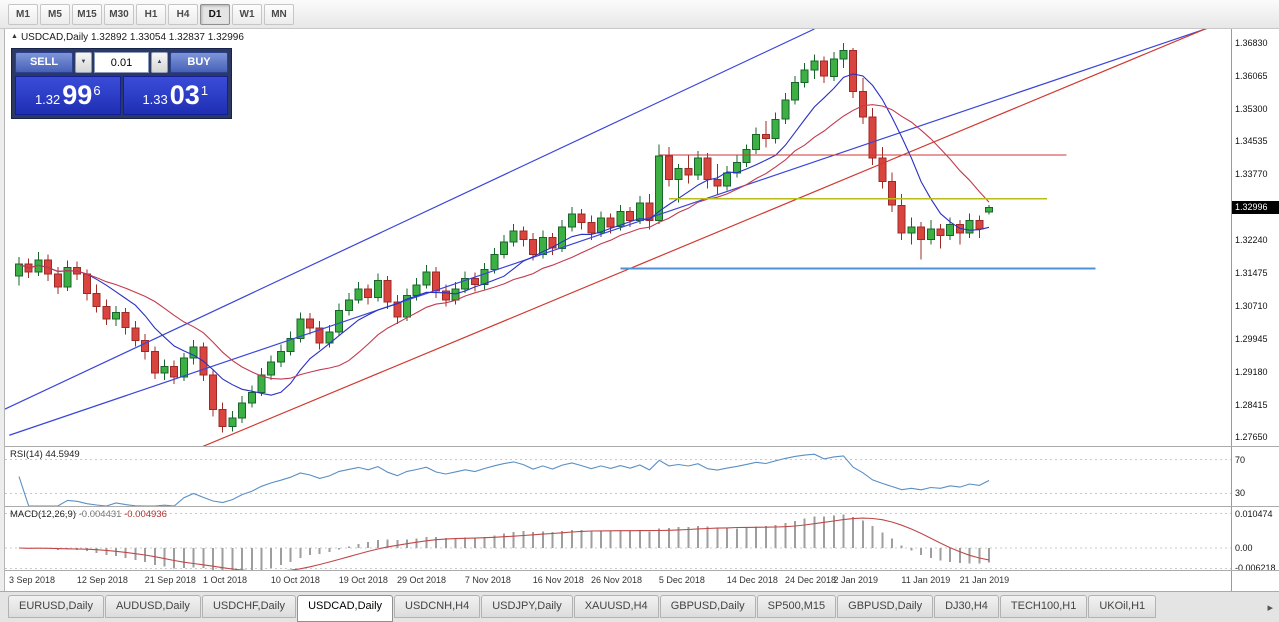  What do you see at coordinates (1270, 608) in the screenshot?
I see `tab-scroll-right-icon: ▸` at bounding box center [1270, 608].